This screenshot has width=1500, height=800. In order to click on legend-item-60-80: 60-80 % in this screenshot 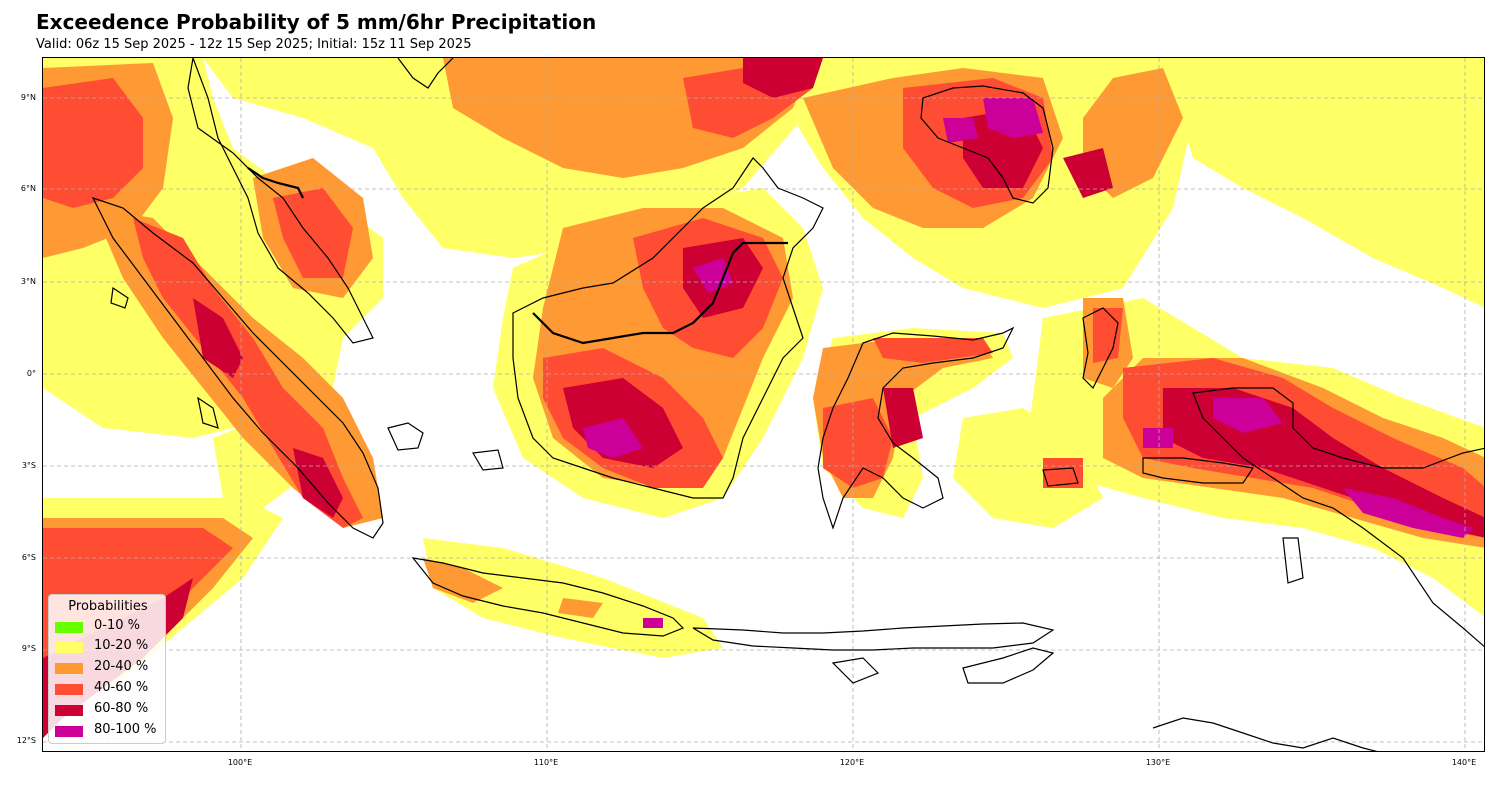, I will do `click(110, 711)`.